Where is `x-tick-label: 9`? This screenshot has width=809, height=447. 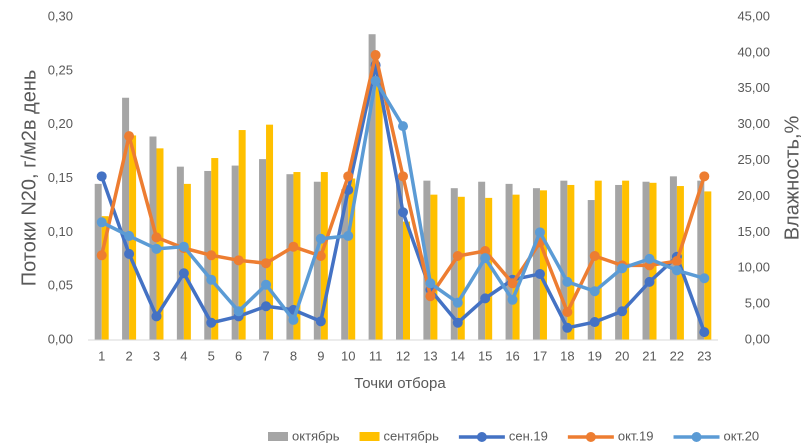 x-tick-label: 9 is located at coordinates (320, 355).